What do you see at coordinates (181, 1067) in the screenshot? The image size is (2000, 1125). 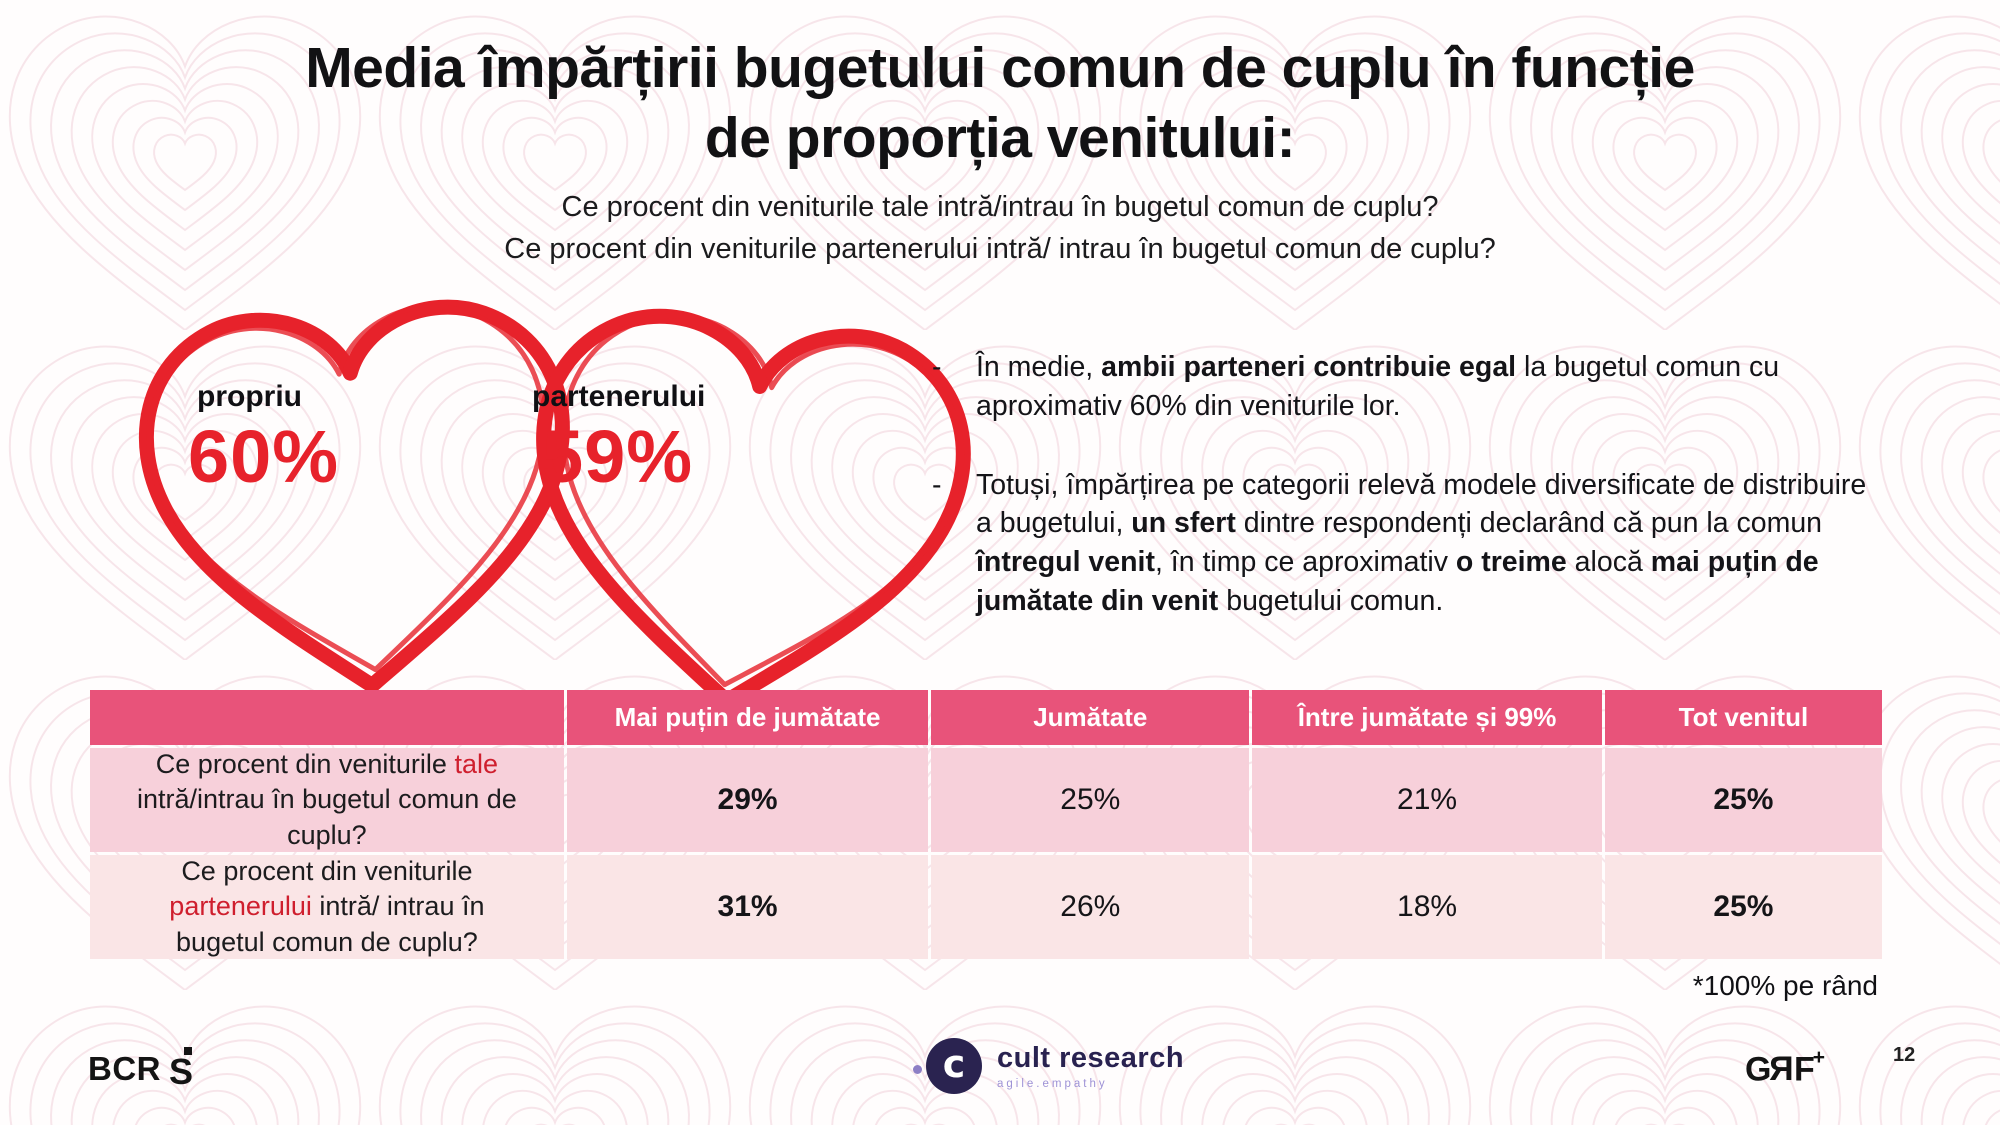 I see `erste-s-icon: S` at bounding box center [181, 1067].